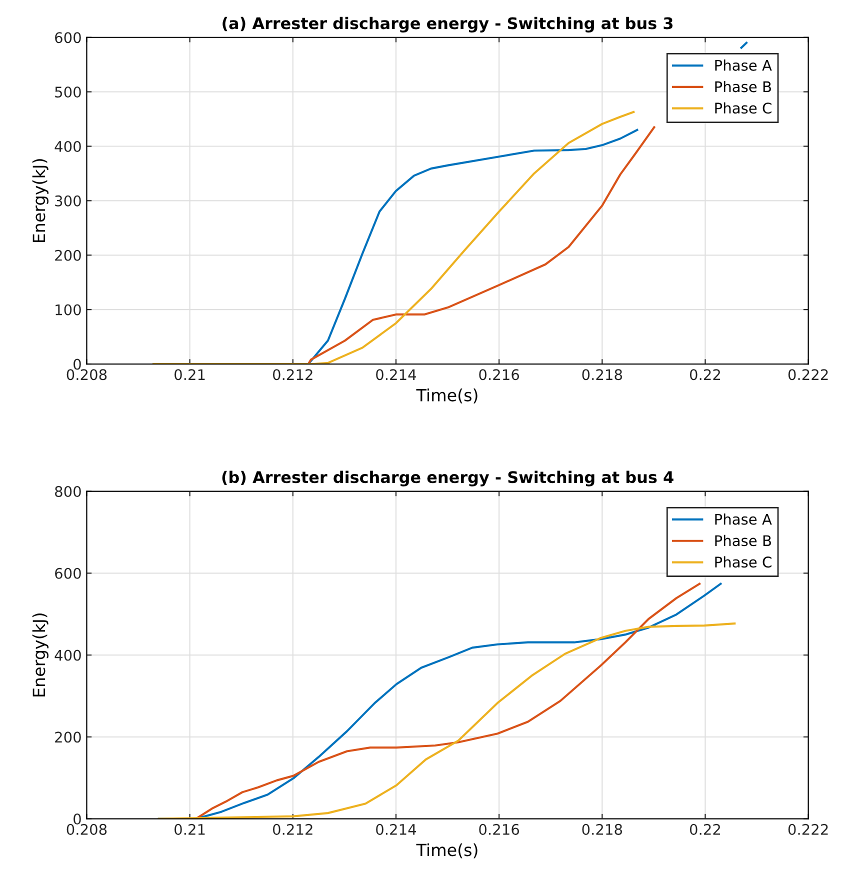 This screenshot has height=890, width=842. I want to click on y-tick-label: 500, so click(68, 92).